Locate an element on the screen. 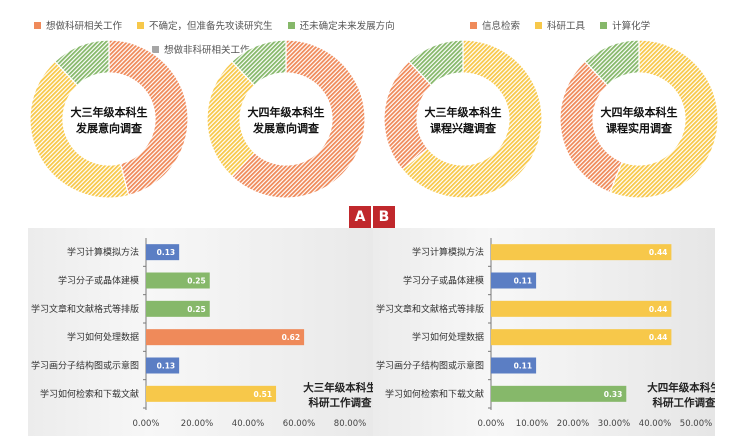 This screenshot has height=445, width=743. legend-item: 想做科研相关工作 is located at coordinates (78, 25).